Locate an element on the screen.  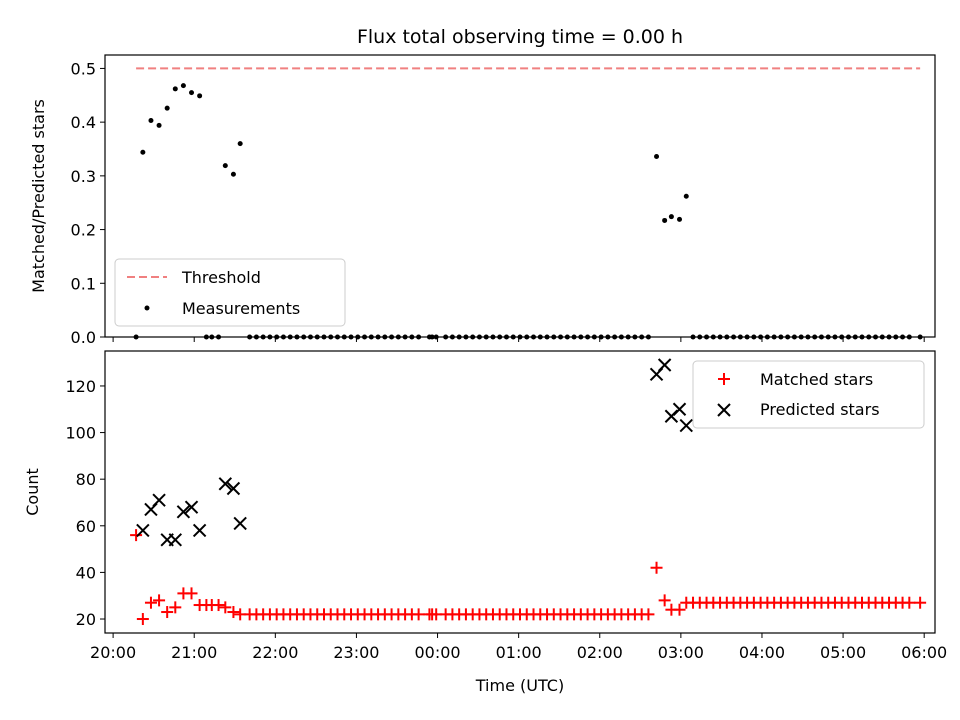
count-x-tick-label: 21:00 is located at coordinates (194, 652).